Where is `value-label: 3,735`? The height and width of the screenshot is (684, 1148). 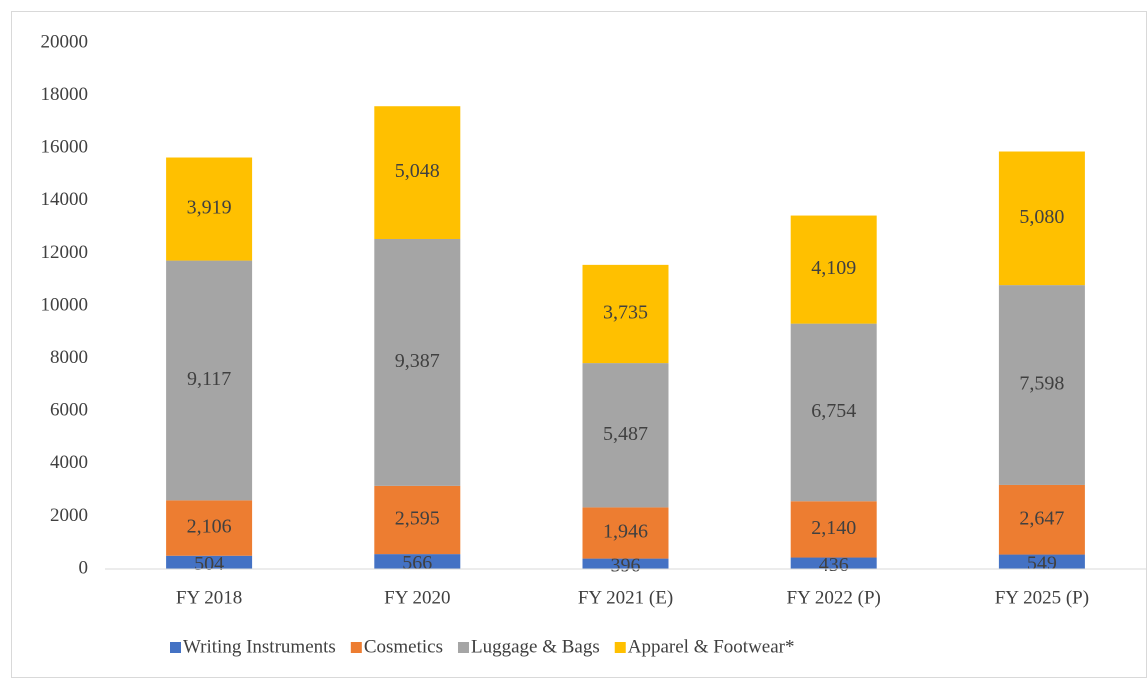 value-label: 3,735 is located at coordinates (625, 313).